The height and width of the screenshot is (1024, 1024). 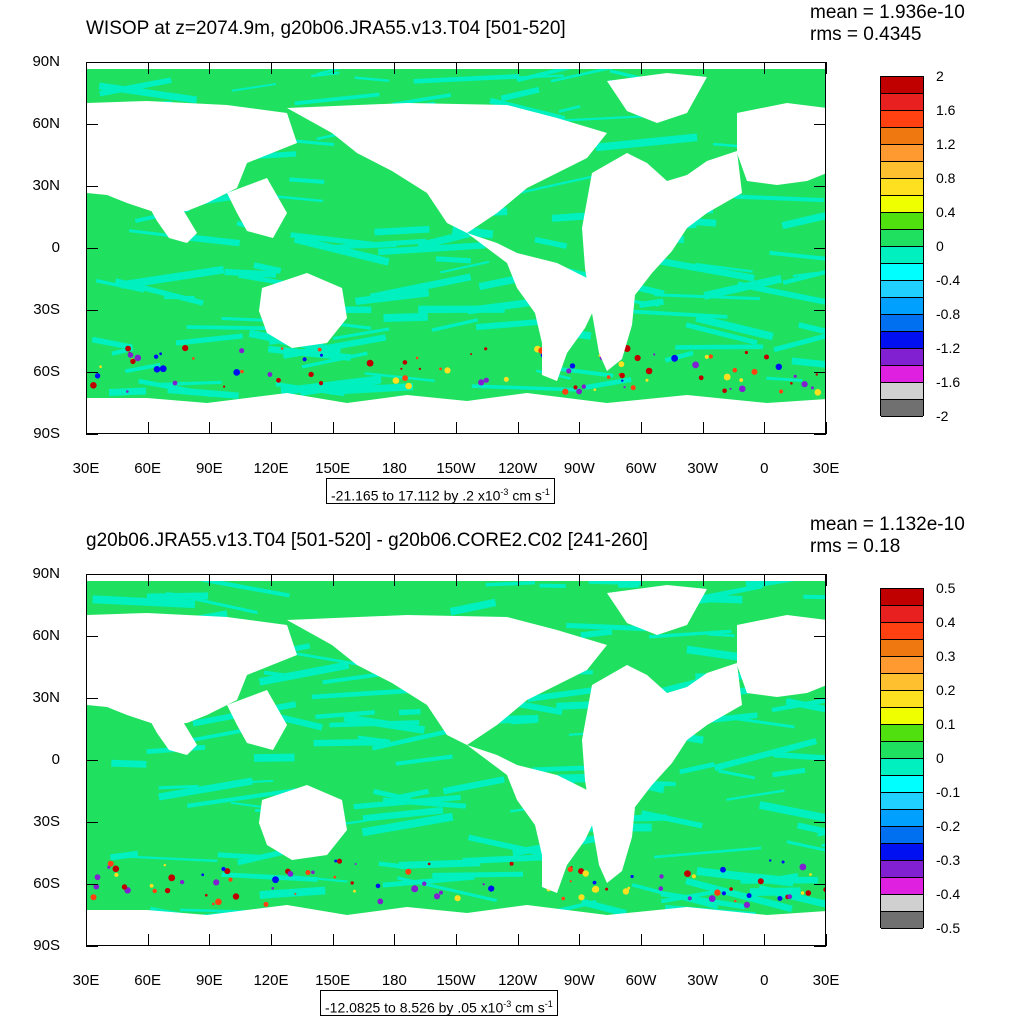 What do you see at coordinates (887, 536) in the screenshot?
I see `stats-block: mean = 1.132e-10 rms = 0.18` at bounding box center [887, 536].